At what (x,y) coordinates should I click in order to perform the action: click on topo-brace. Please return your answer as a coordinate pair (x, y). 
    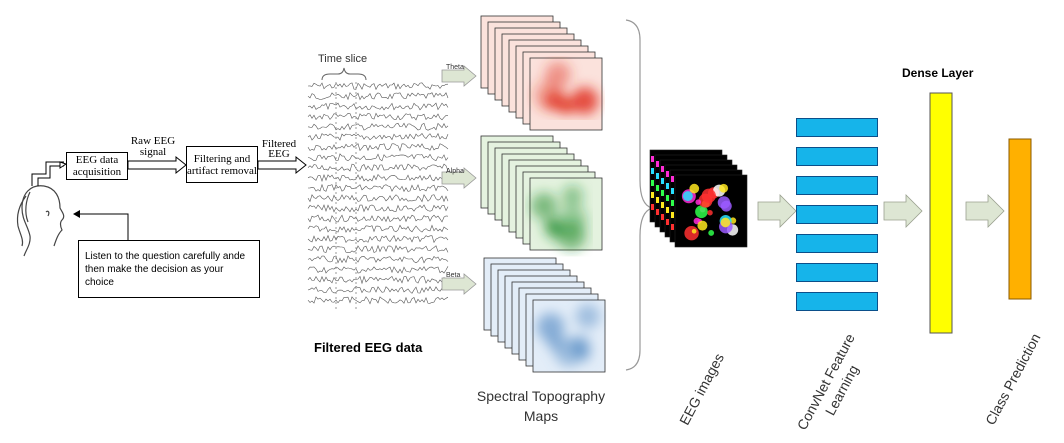
    Looking at the image, I should click on (640, 195).